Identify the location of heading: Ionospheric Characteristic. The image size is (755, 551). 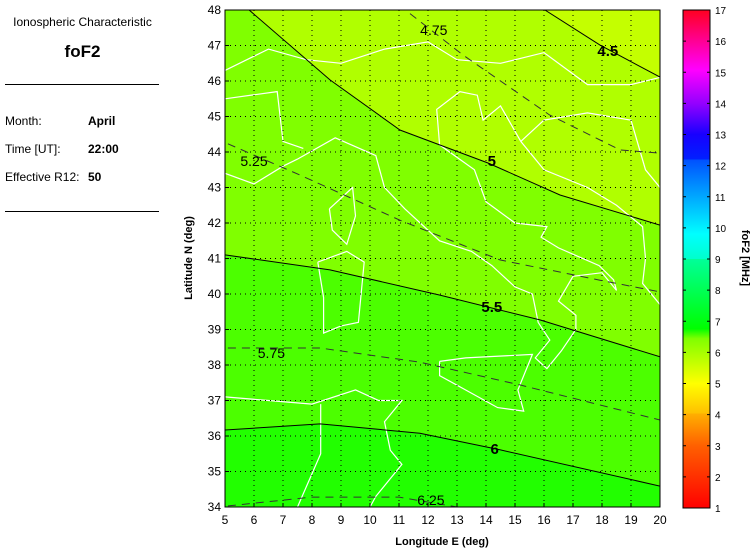
(82, 22).